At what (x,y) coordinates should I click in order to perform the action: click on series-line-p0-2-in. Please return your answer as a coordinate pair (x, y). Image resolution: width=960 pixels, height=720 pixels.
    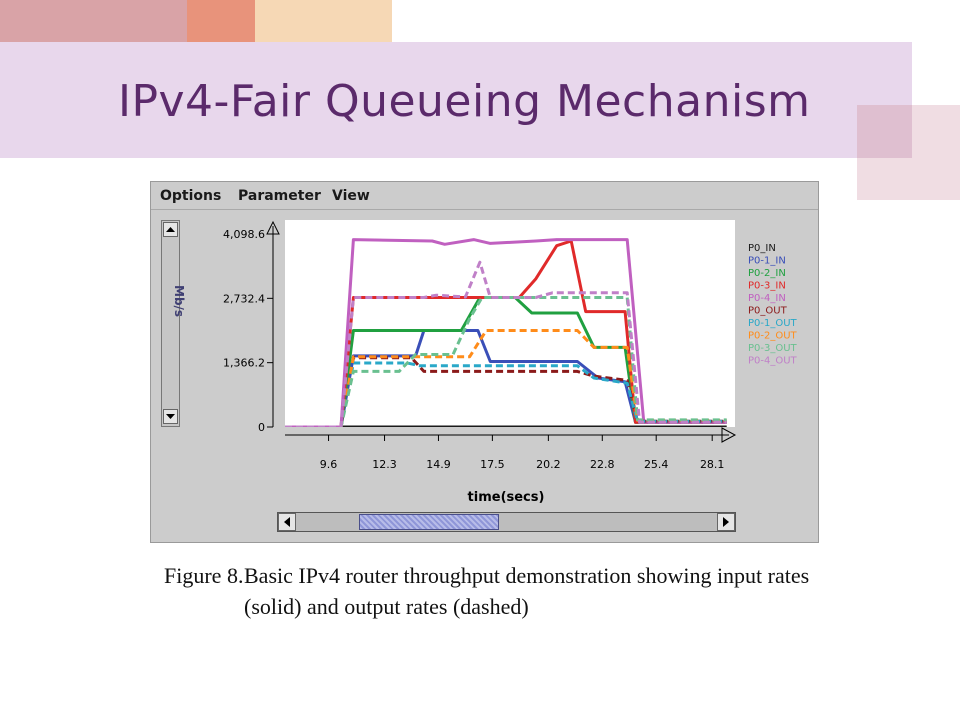
    Looking at the image, I should click on (506, 361).